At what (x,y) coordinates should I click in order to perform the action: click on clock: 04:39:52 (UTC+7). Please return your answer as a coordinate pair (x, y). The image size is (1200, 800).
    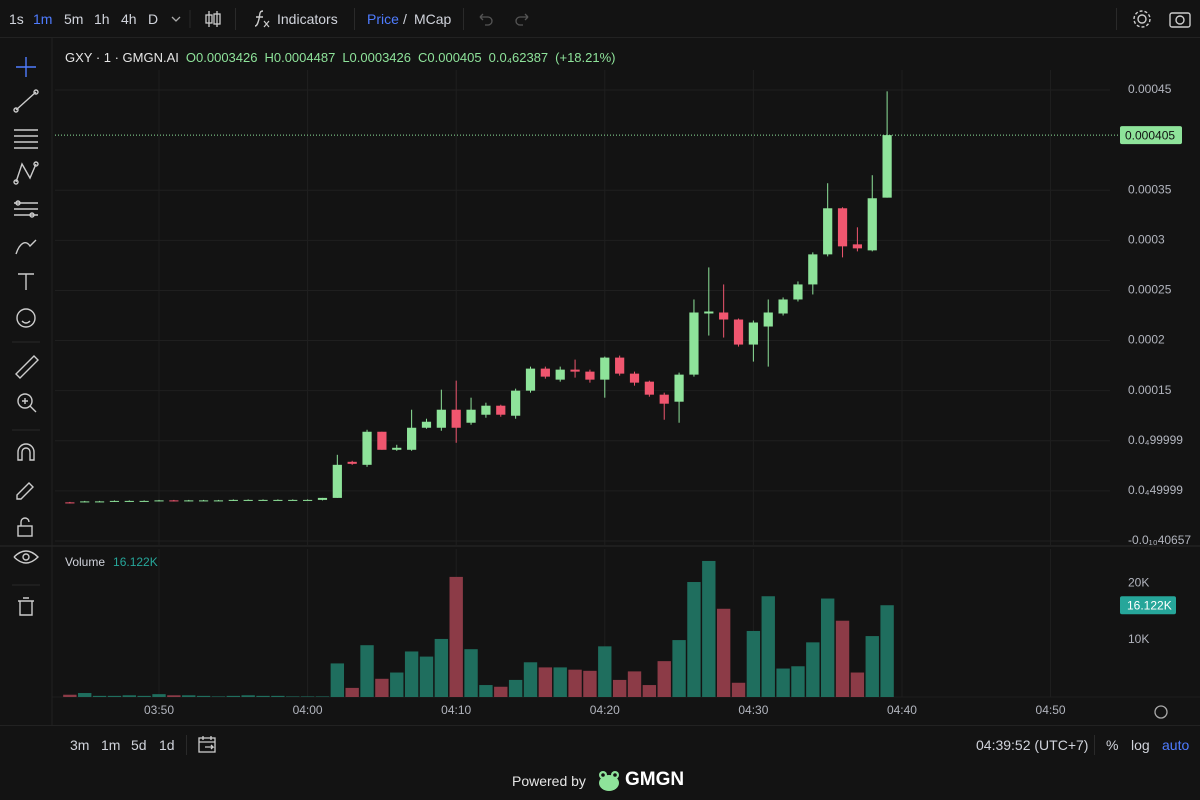
    Looking at the image, I should click on (1032, 745).